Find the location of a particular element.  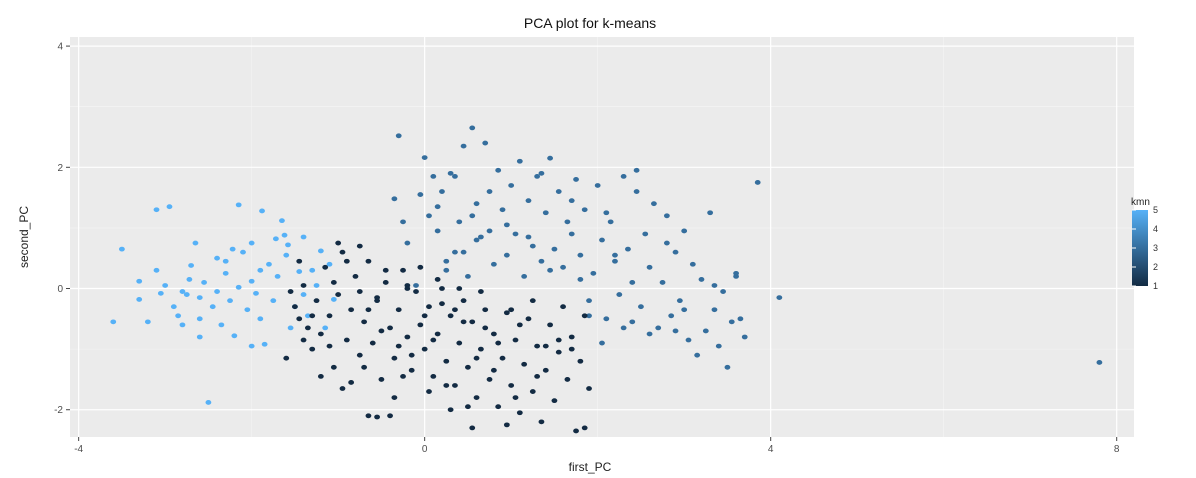

x-tick-label: -4 is located at coordinates (78, 449).